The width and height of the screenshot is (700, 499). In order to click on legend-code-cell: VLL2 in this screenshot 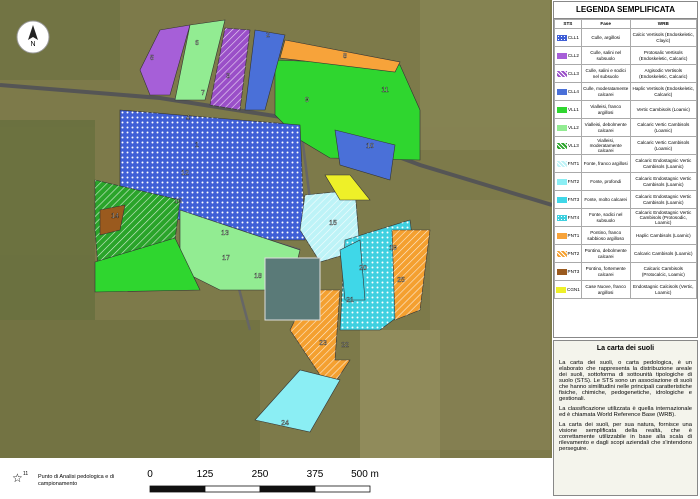, I will do `click(568, 127)`.